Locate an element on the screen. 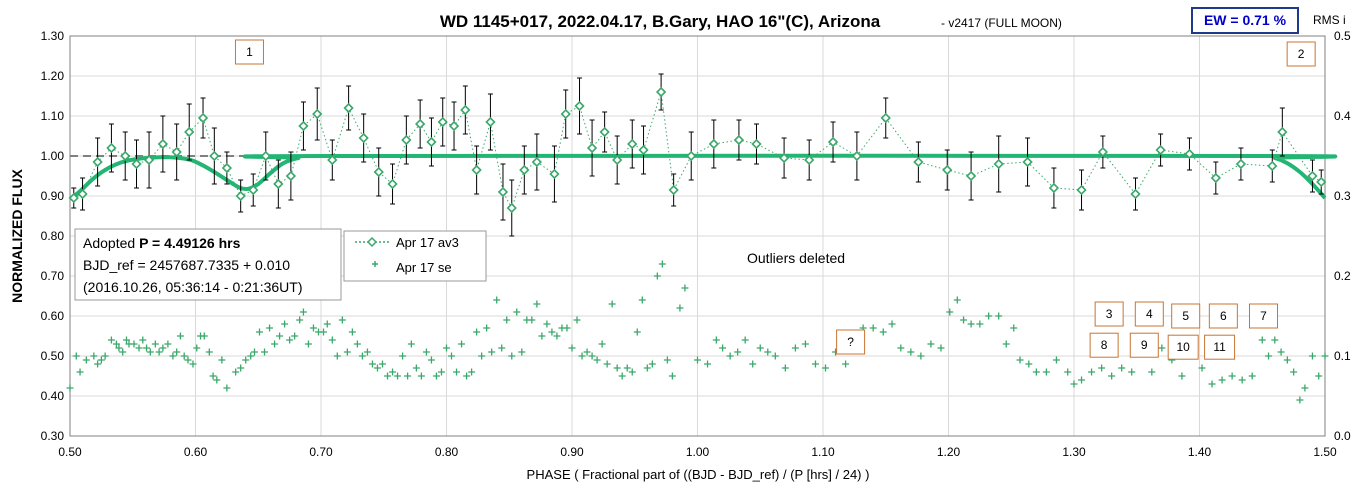 The image size is (1367, 493). x-tick-label: 1.00 is located at coordinates (698, 452).